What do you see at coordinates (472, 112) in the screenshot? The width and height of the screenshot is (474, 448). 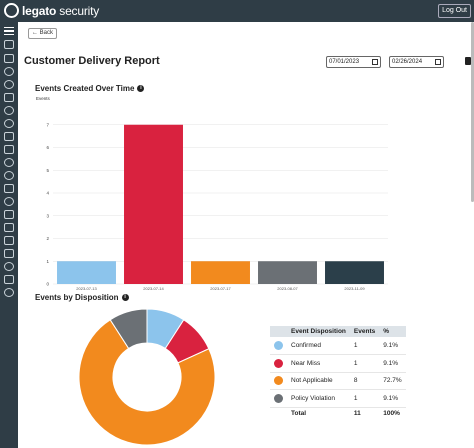 I see `scrollbar` at bounding box center [472, 112].